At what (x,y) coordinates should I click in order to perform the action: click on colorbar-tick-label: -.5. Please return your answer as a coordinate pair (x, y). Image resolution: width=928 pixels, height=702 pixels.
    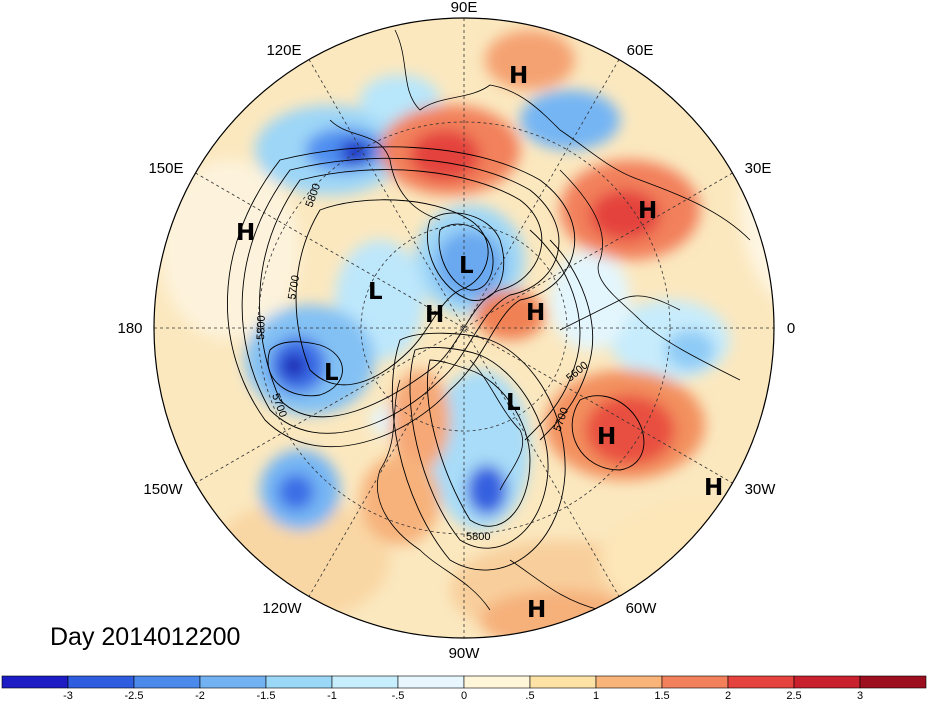
    Looking at the image, I should click on (398, 696).